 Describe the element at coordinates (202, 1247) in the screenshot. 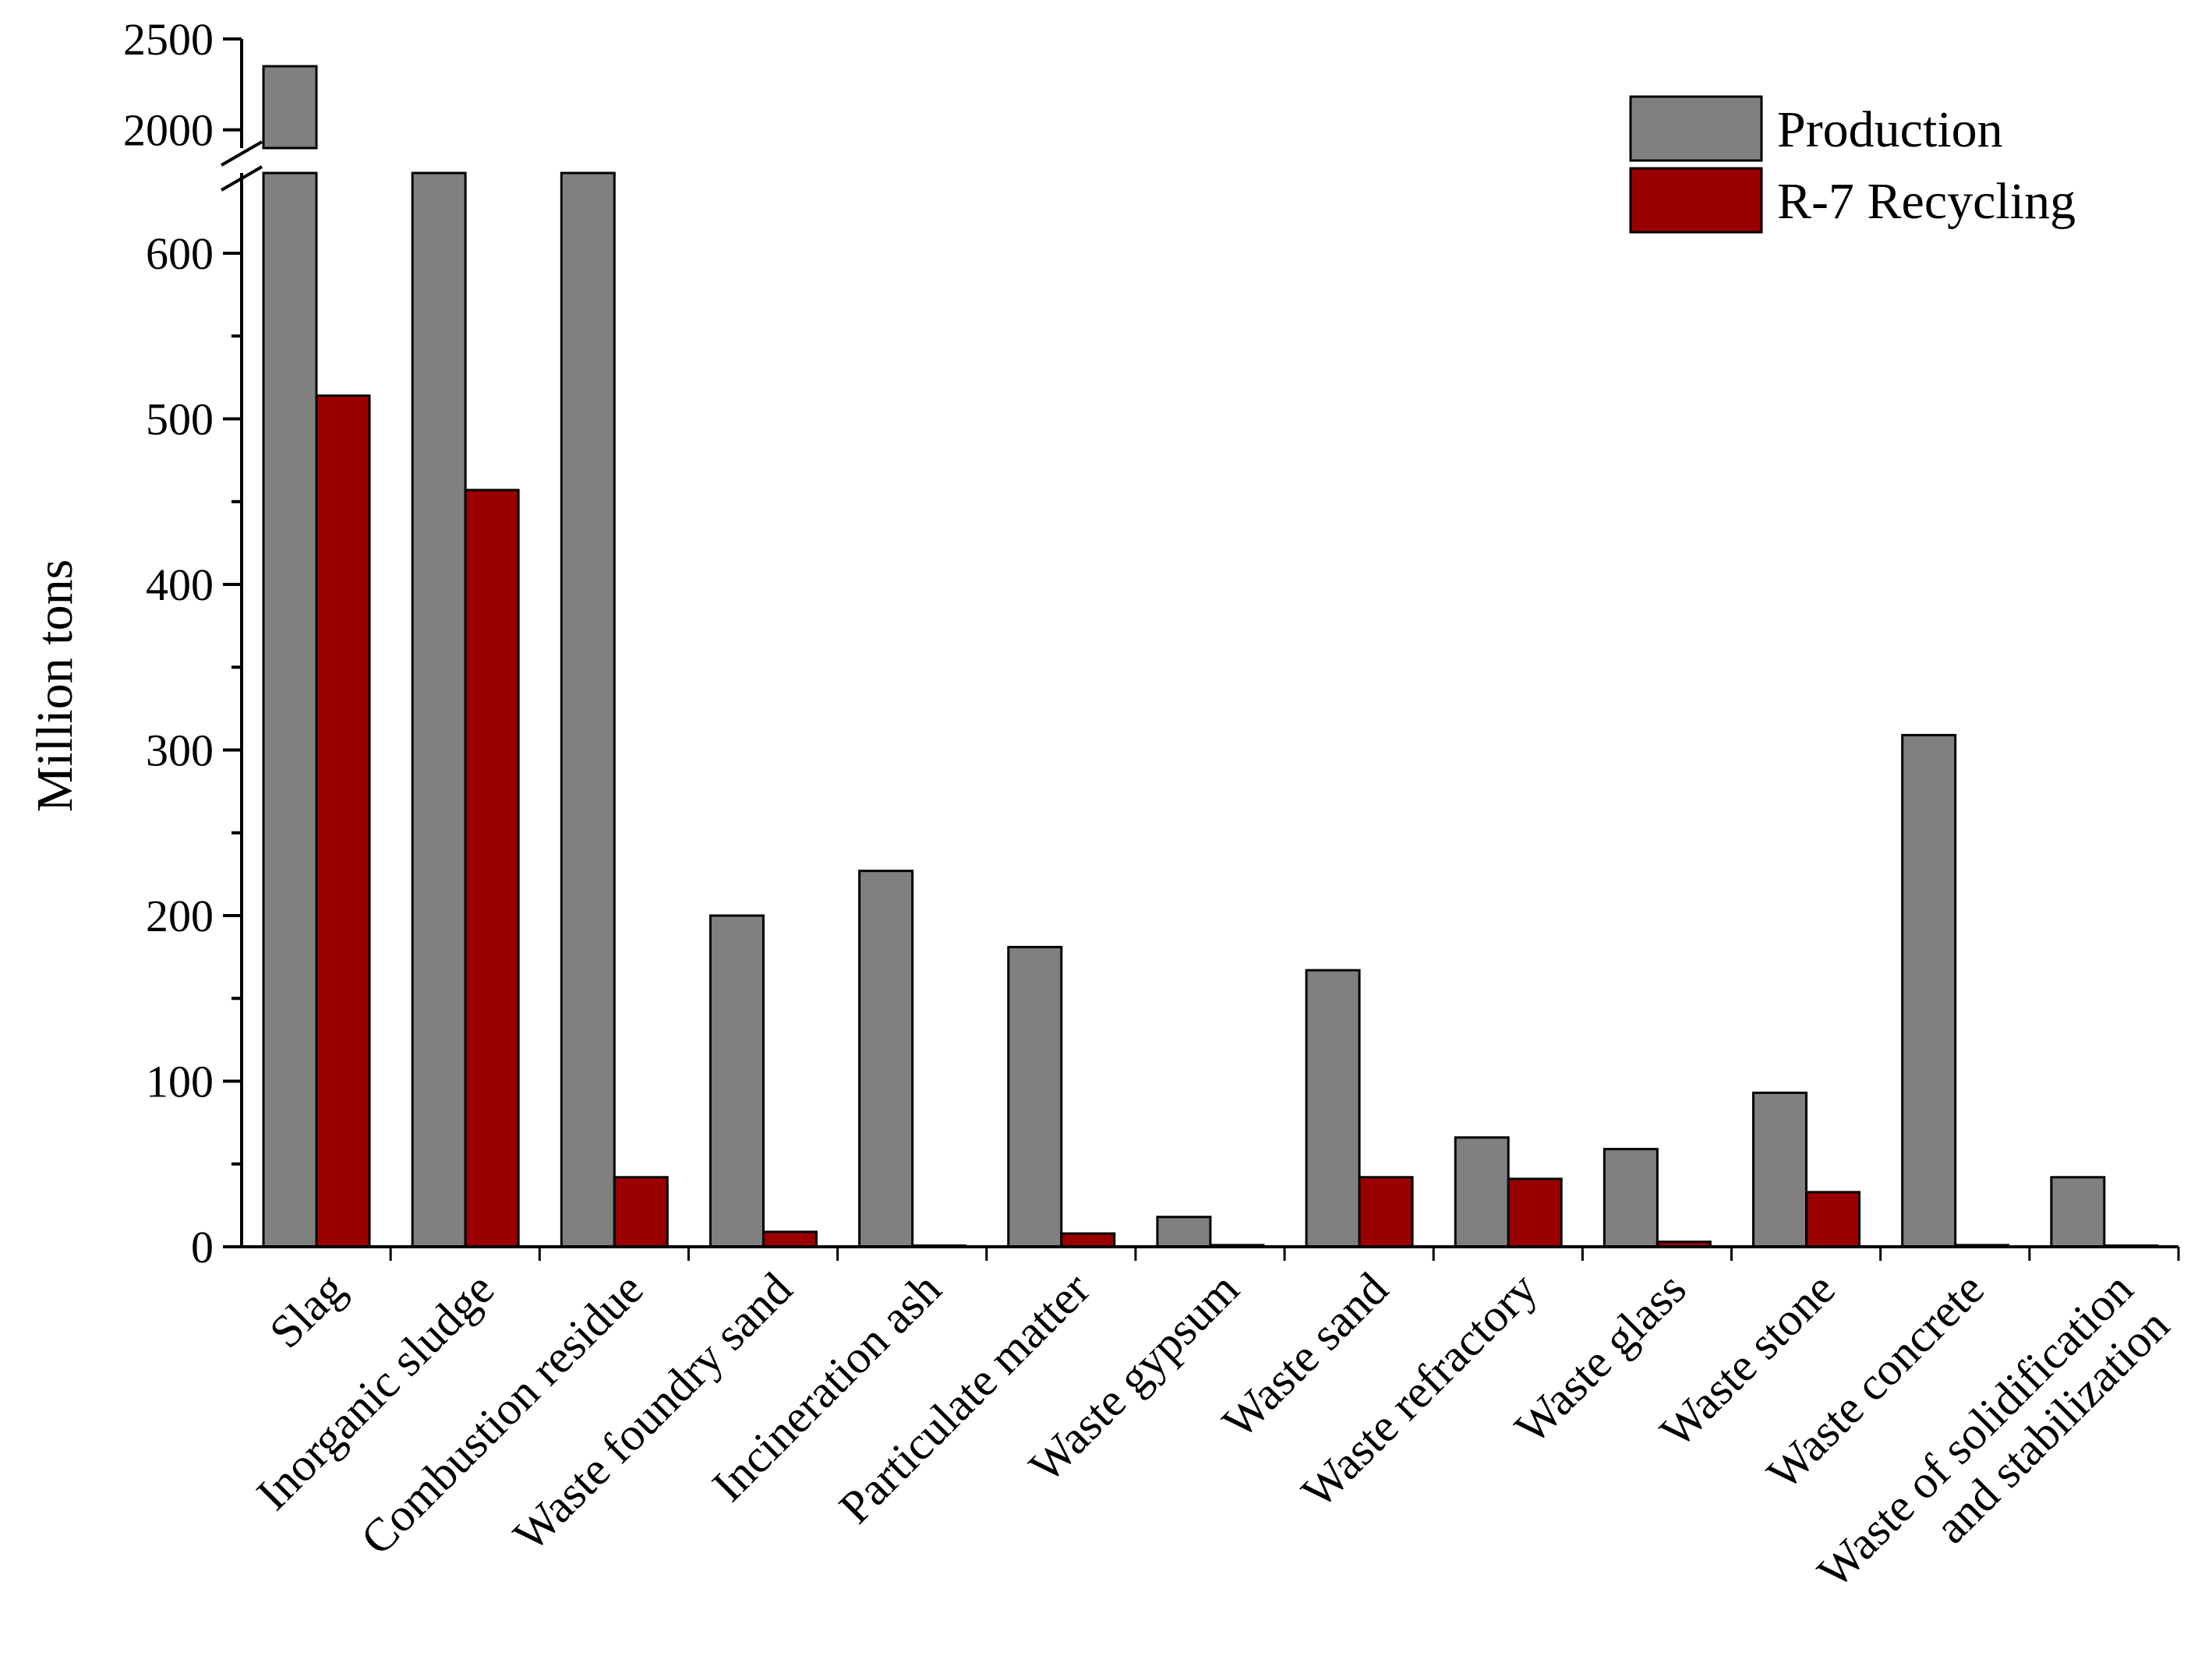

I see `y-tick-label: 0` at that location.